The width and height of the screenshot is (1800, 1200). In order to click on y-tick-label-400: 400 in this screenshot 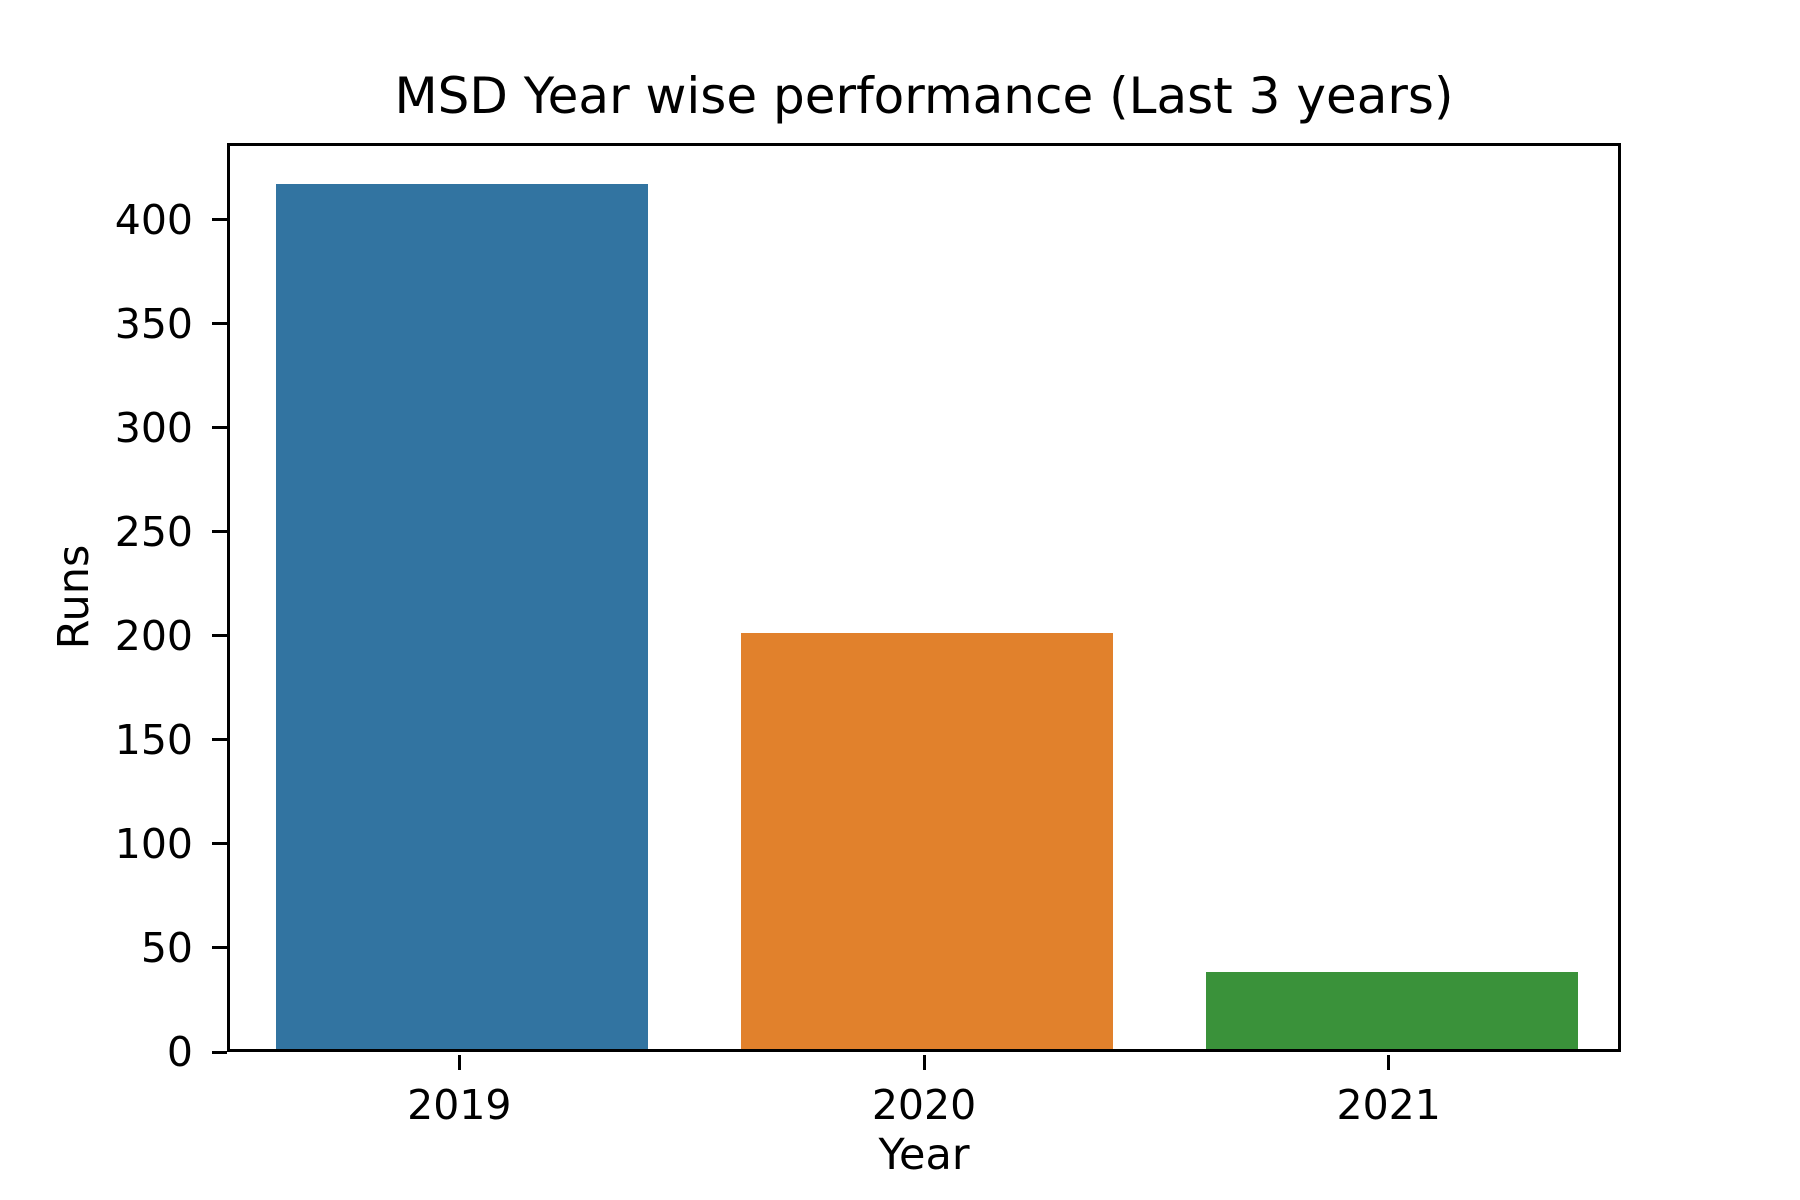, I will do `click(153, 219)`.